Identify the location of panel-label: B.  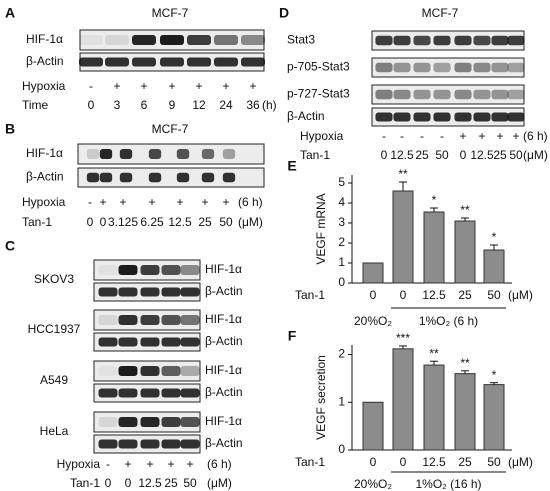
(10, 129).